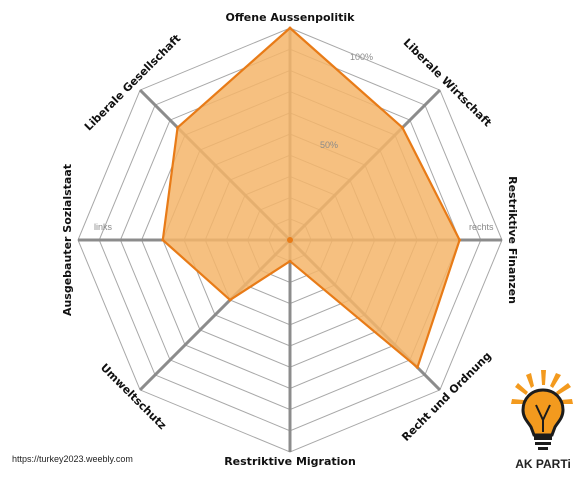 This screenshot has height=480, width=587. I want to click on logo-text: AK PARTi, so click(543, 464).